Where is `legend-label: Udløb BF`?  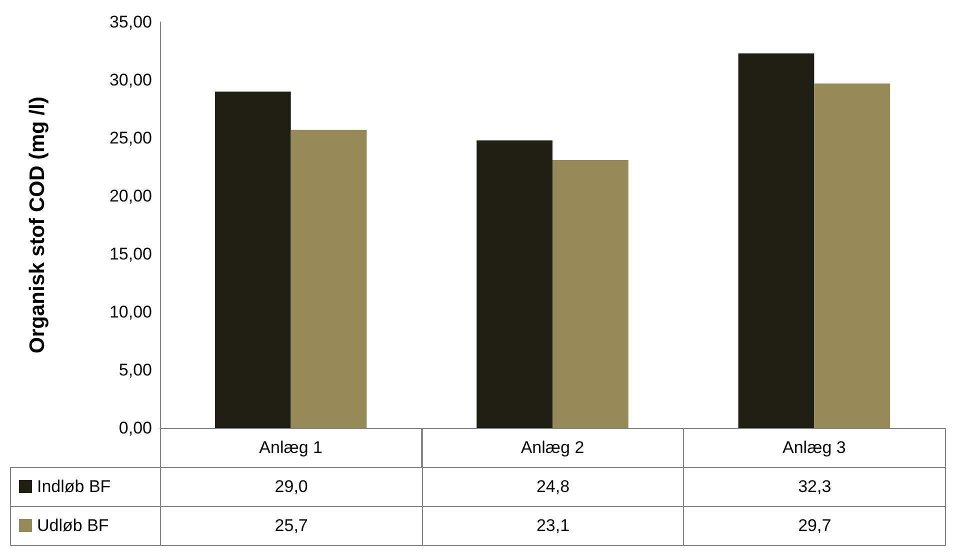 legend-label: Udløb BF is located at coordinates (85, 525).